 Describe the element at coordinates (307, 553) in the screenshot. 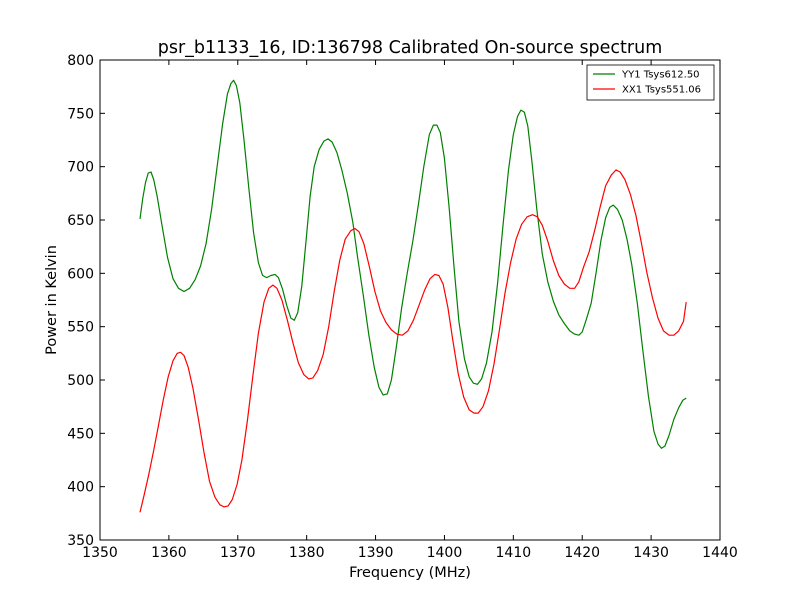

I see `x-tick-label: 1380` at that location.